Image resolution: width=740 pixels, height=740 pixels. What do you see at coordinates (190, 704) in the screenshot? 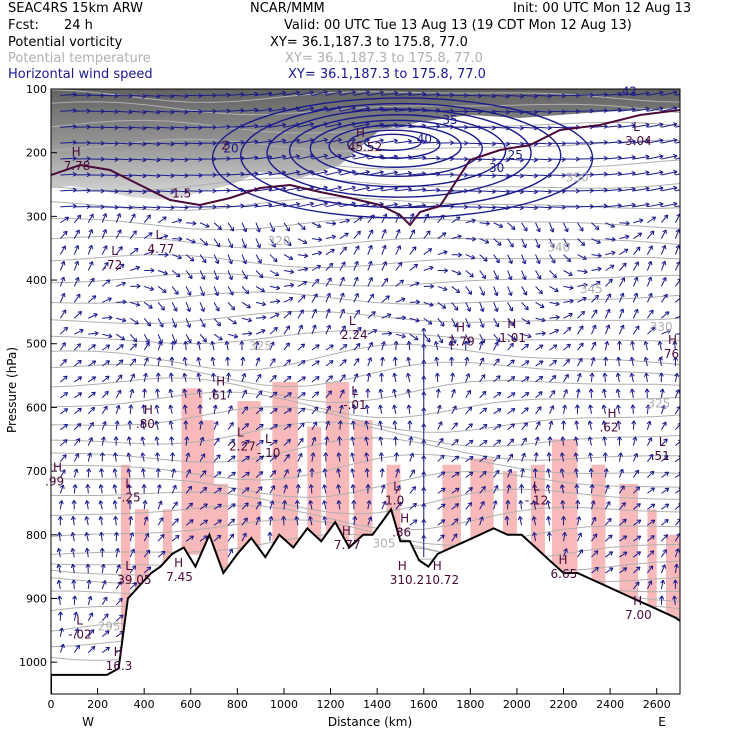
I see `x-tick-label: 600` at bounding box center [190, 704].